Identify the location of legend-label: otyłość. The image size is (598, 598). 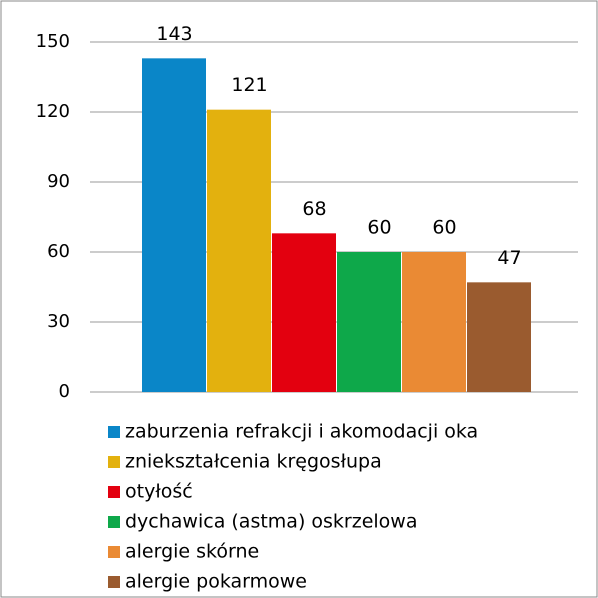
(159, 492).